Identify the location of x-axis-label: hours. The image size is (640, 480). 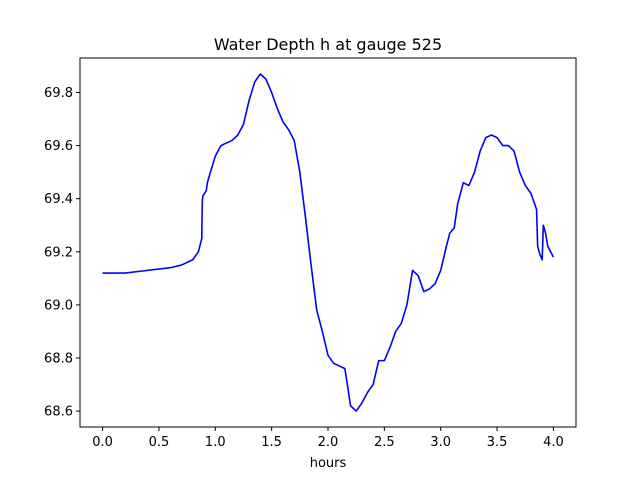
(328, 463).